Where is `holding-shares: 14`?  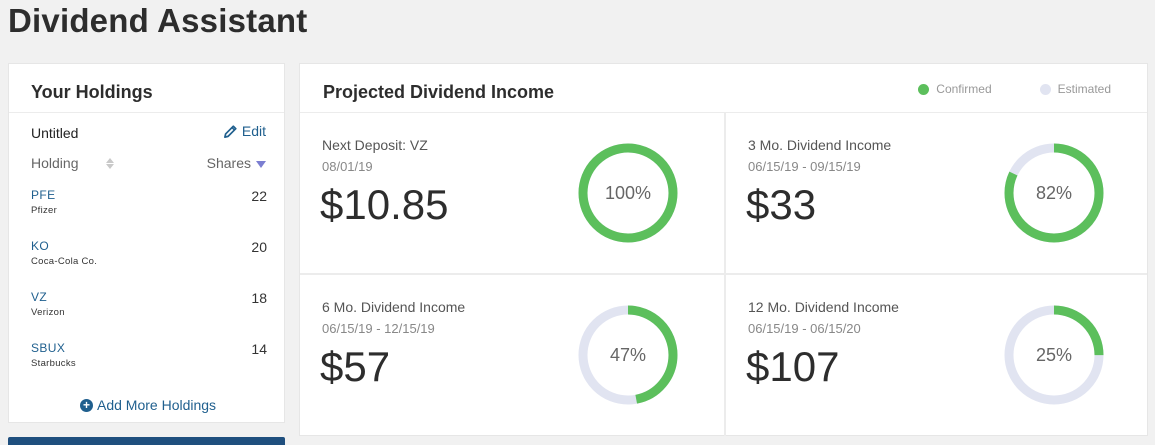
holding-shares: 14 is located at coordinates (259, 349).